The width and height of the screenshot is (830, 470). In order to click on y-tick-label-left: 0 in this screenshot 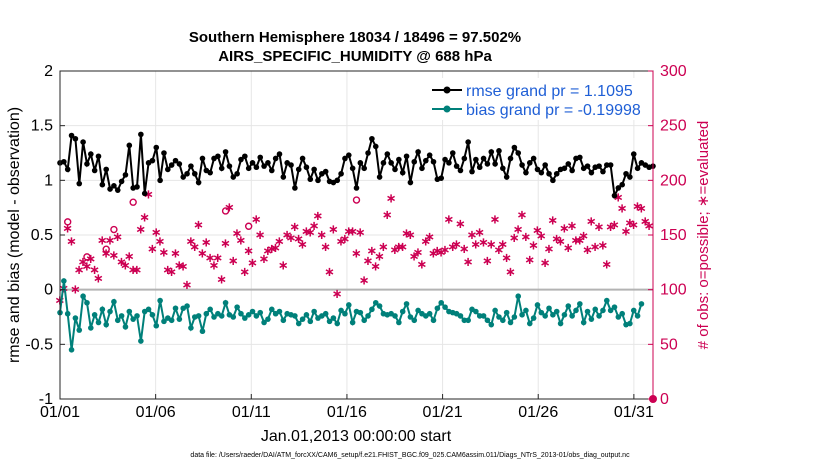, I will do `click(48, 290)`.